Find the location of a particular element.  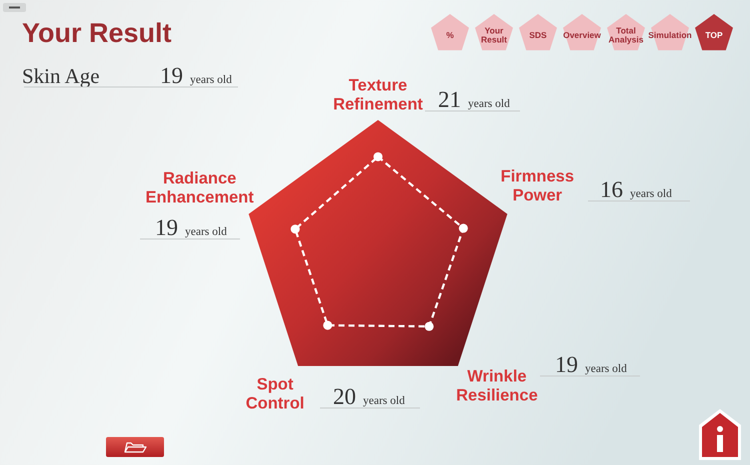

text: Overview is located at coordinates (582, 35).